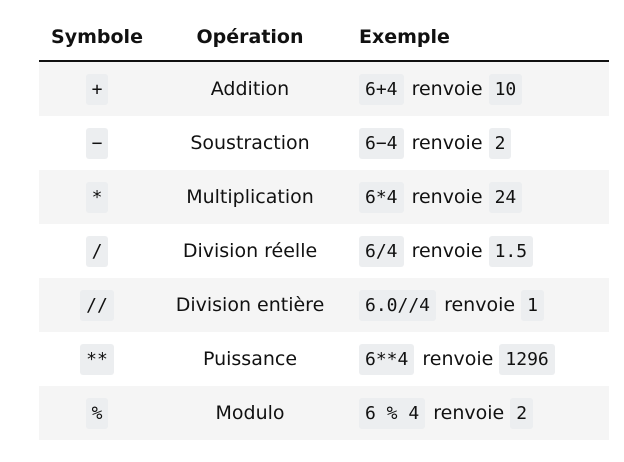 The height and width of the screenshot is (462, 624). What do you see at coordinates (250, 359) in the screenshot?
I see `operation-cell: Puissance` at bounding box center [250, 359].